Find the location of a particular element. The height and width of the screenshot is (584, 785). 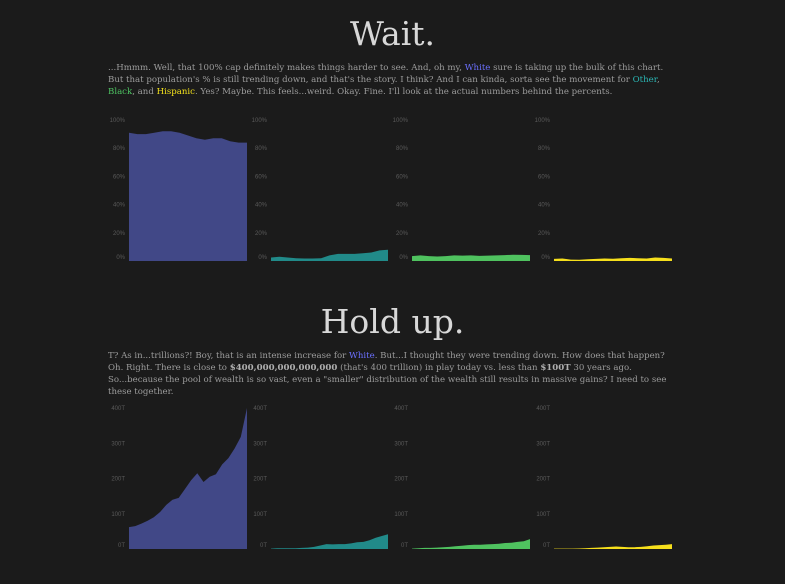

highlight-black: Black is located at coordinates (120, 92).